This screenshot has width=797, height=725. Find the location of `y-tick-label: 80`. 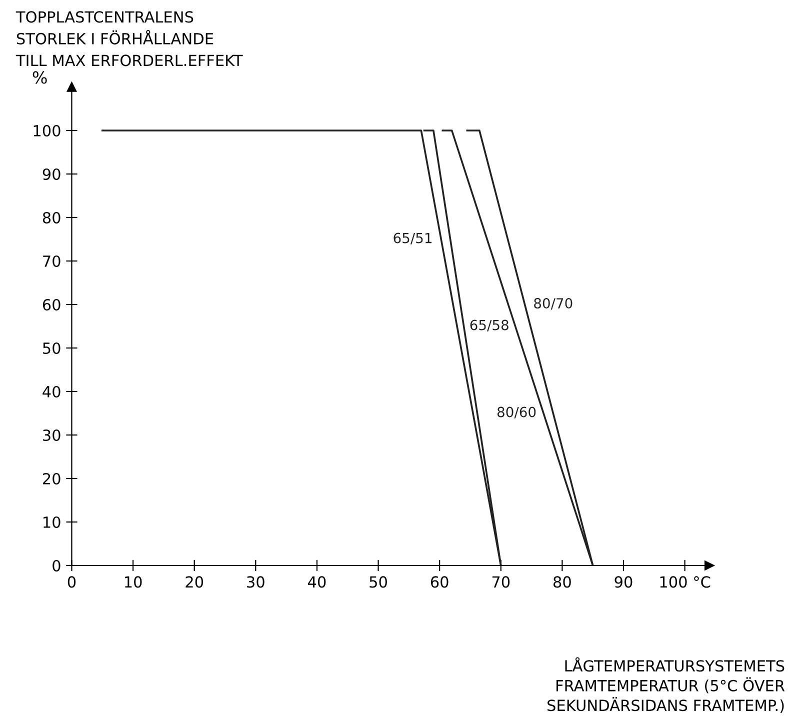

y-tick-label: 80 is located at coordinates (51, 218).